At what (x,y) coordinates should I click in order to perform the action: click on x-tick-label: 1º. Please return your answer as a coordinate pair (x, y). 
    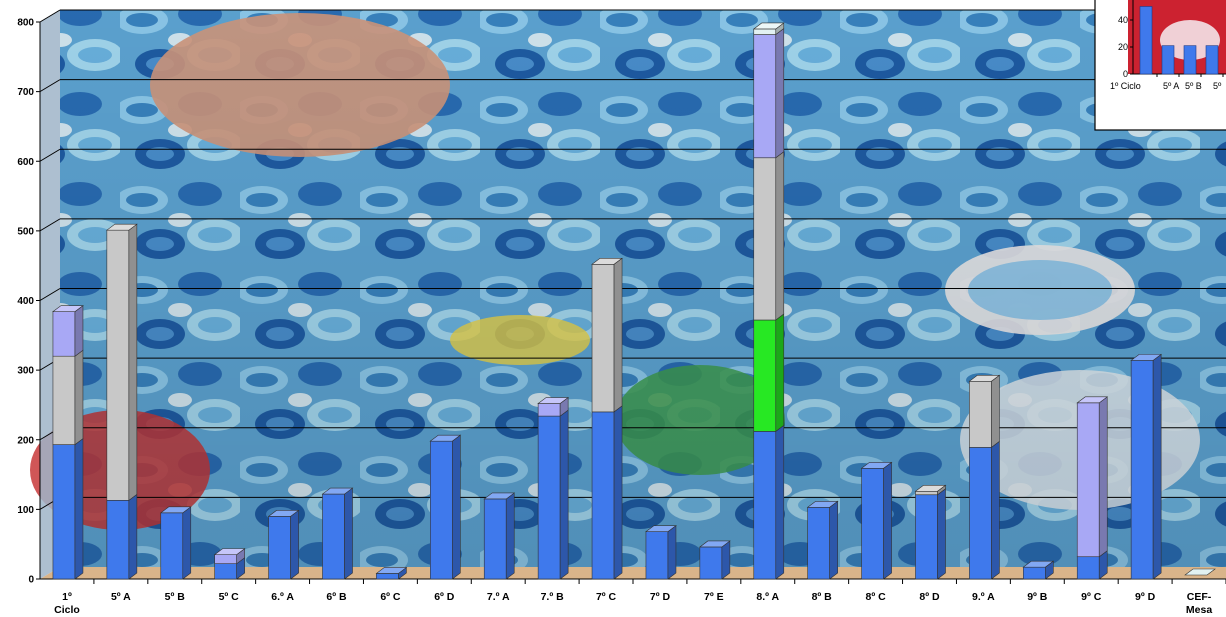
    Looking at the image, I should click on (67, 597).